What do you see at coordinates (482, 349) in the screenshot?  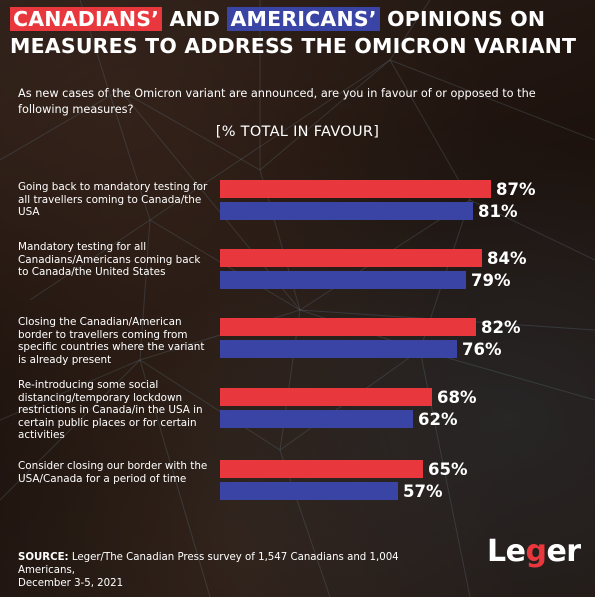 I see `value-label-usa: 76%` at bounding box center [482, 349].